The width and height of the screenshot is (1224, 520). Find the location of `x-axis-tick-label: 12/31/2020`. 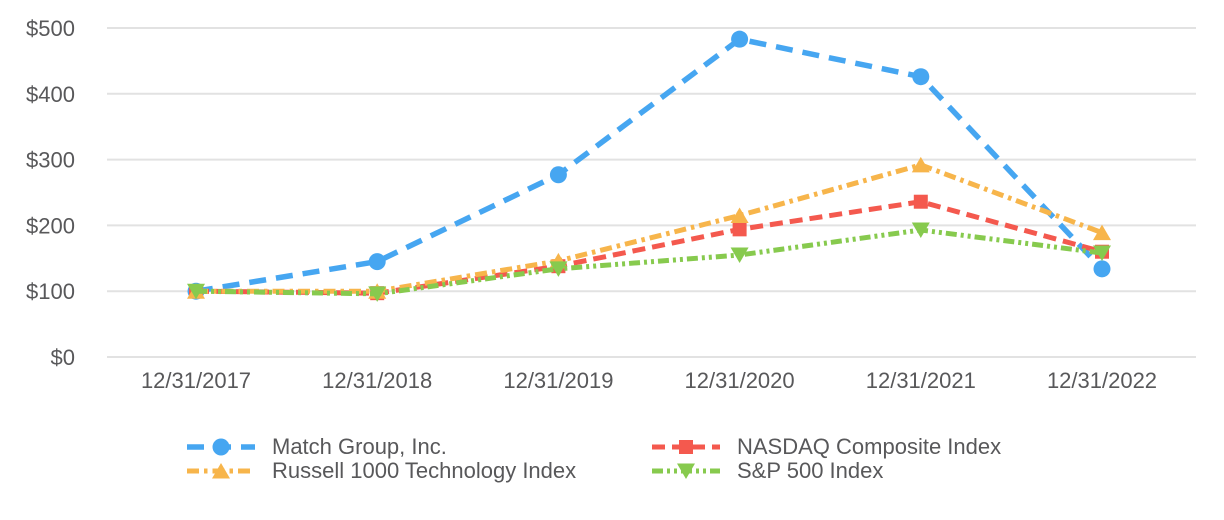

x-axis-tick-label: 12/31/2020 is located at coordinates (740, 380).